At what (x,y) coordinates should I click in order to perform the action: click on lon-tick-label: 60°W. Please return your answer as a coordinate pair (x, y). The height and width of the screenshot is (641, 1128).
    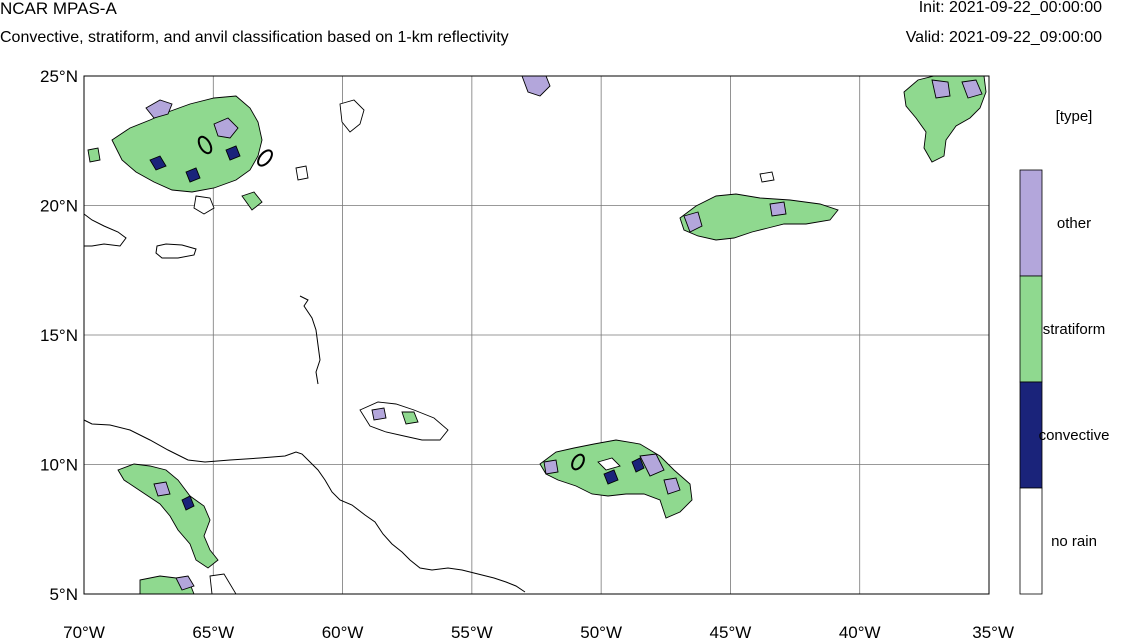
    Looking at the image, I should click on (343, 632).